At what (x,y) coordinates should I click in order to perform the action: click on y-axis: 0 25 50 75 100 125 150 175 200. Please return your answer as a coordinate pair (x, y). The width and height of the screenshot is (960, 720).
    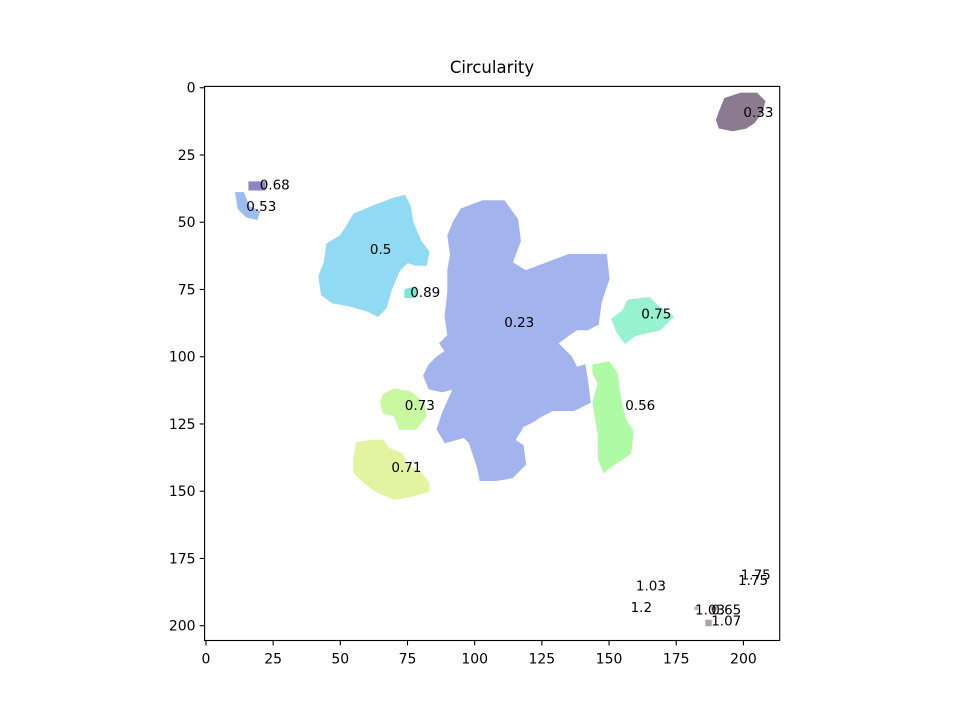
    Looking at the image, I should click on (187, 358).